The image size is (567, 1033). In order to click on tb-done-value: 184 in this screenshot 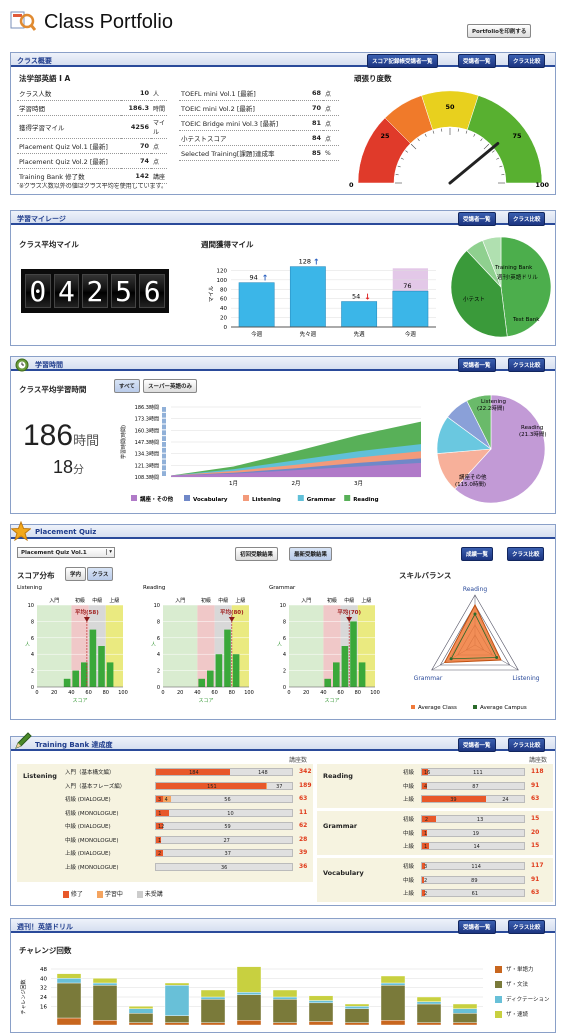, I will do `click(194, 773)`.